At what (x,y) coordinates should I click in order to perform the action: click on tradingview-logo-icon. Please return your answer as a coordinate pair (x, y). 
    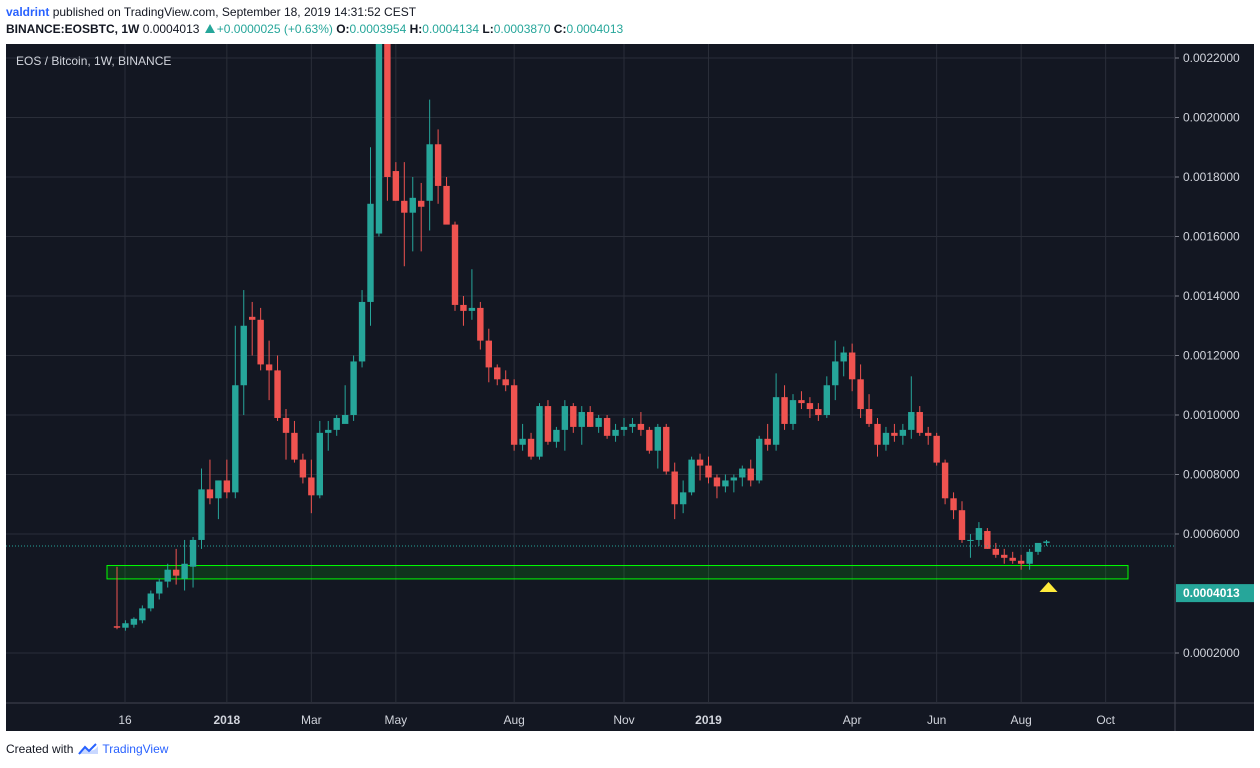
    Looking at the image, I should click on (88, 749).